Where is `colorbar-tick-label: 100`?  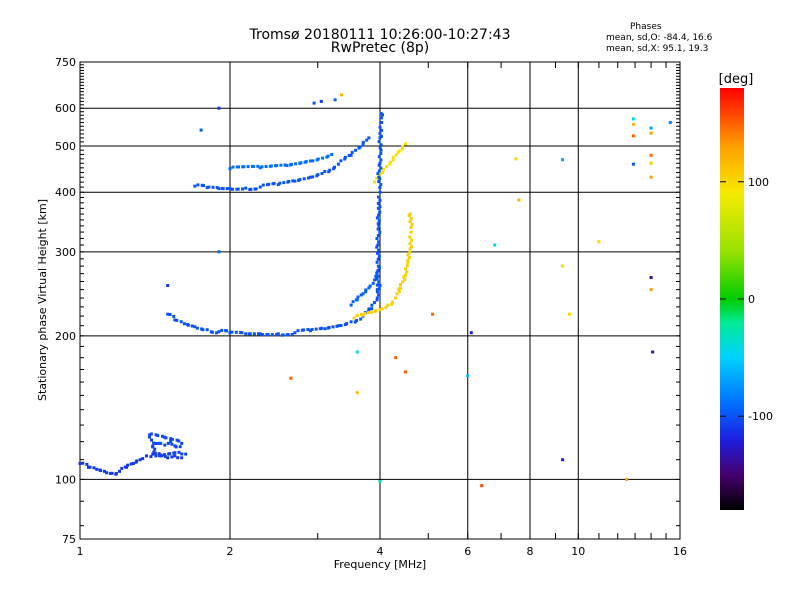
colorbar-tick-label: 100 is located at coordinates (758, 182).